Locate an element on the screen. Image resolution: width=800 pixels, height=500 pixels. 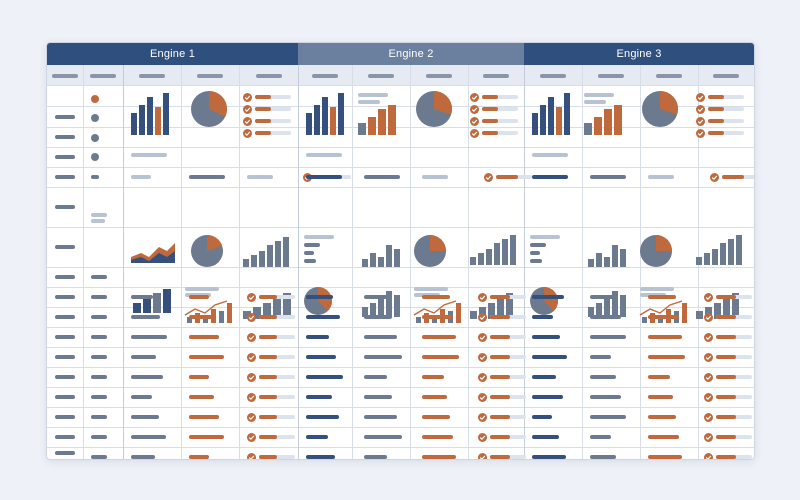
engine-1-header: Engine 1 is located at coordinates (172, 54).